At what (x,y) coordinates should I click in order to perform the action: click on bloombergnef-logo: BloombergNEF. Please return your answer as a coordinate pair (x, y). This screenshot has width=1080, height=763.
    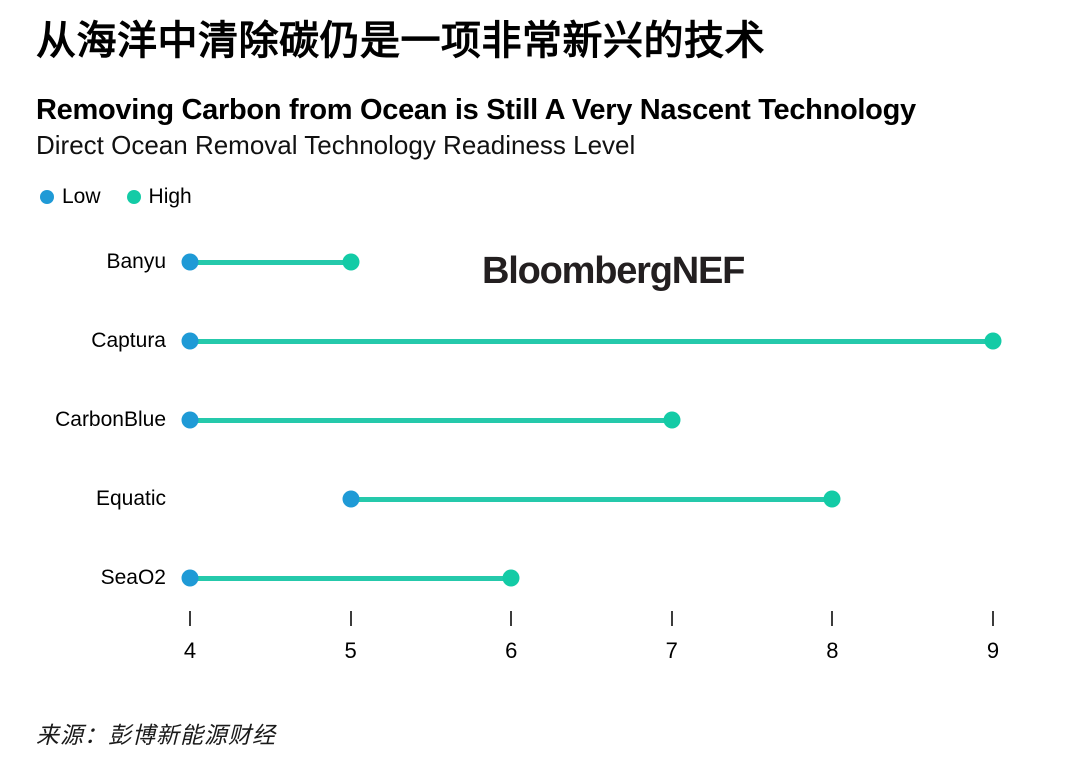
    Looking at the image, I should click on (613, 271).